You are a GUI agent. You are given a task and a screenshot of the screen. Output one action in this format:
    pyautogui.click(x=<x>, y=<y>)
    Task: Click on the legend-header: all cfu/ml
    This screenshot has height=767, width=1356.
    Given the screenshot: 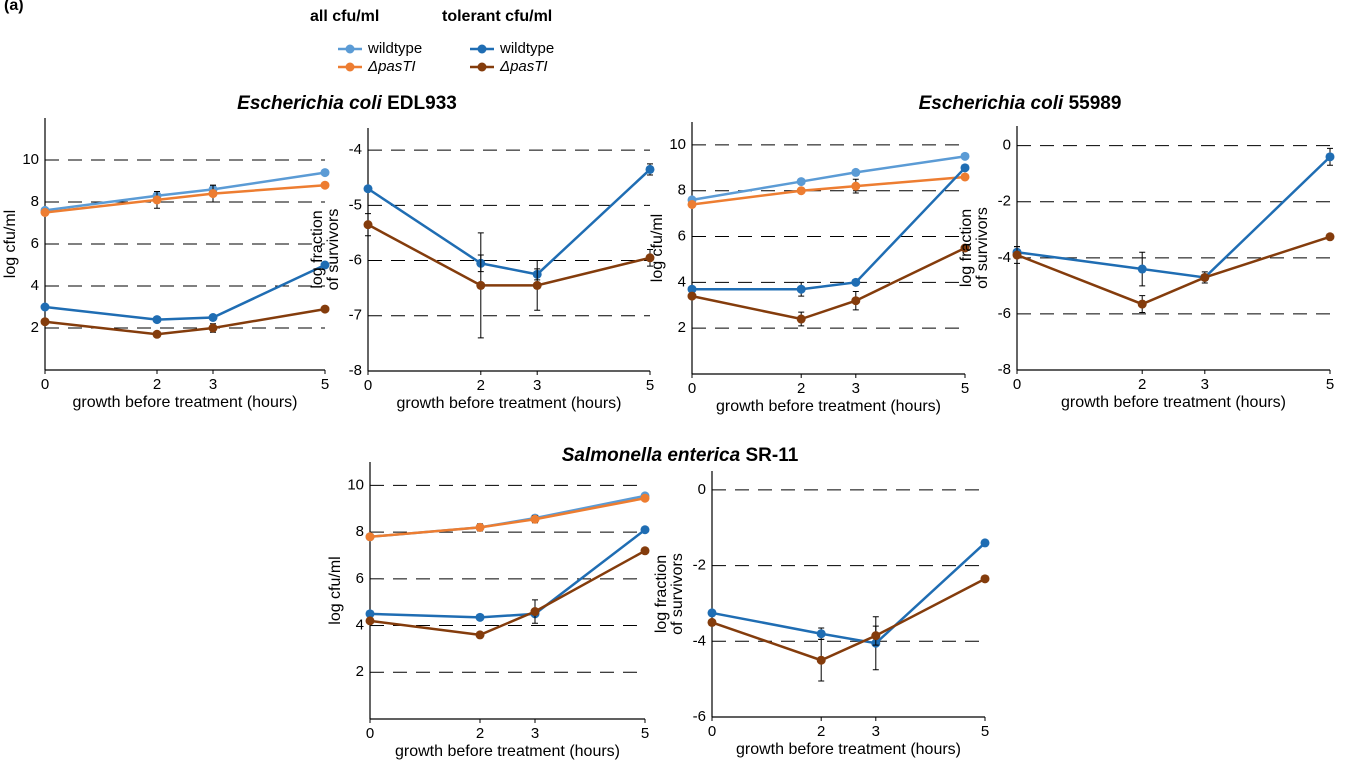 What is the action you would take?
    pyautogui.click(x=344, y=16)
    